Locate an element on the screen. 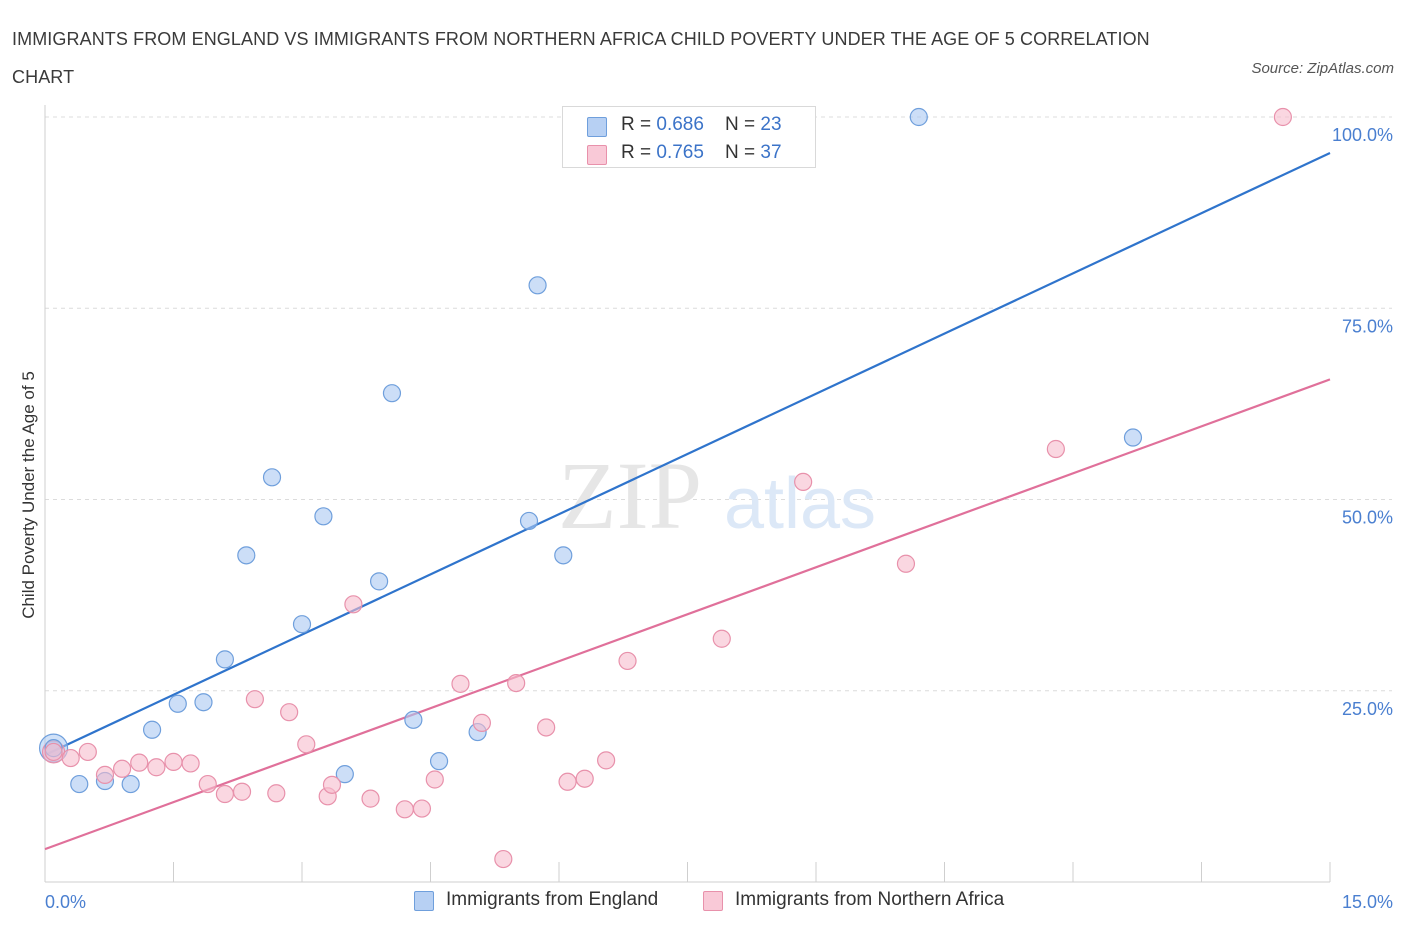 The width and height of the screenshot is (1406, 930). y-tick-label: 25.0% is located at coordinates (1367, 709).